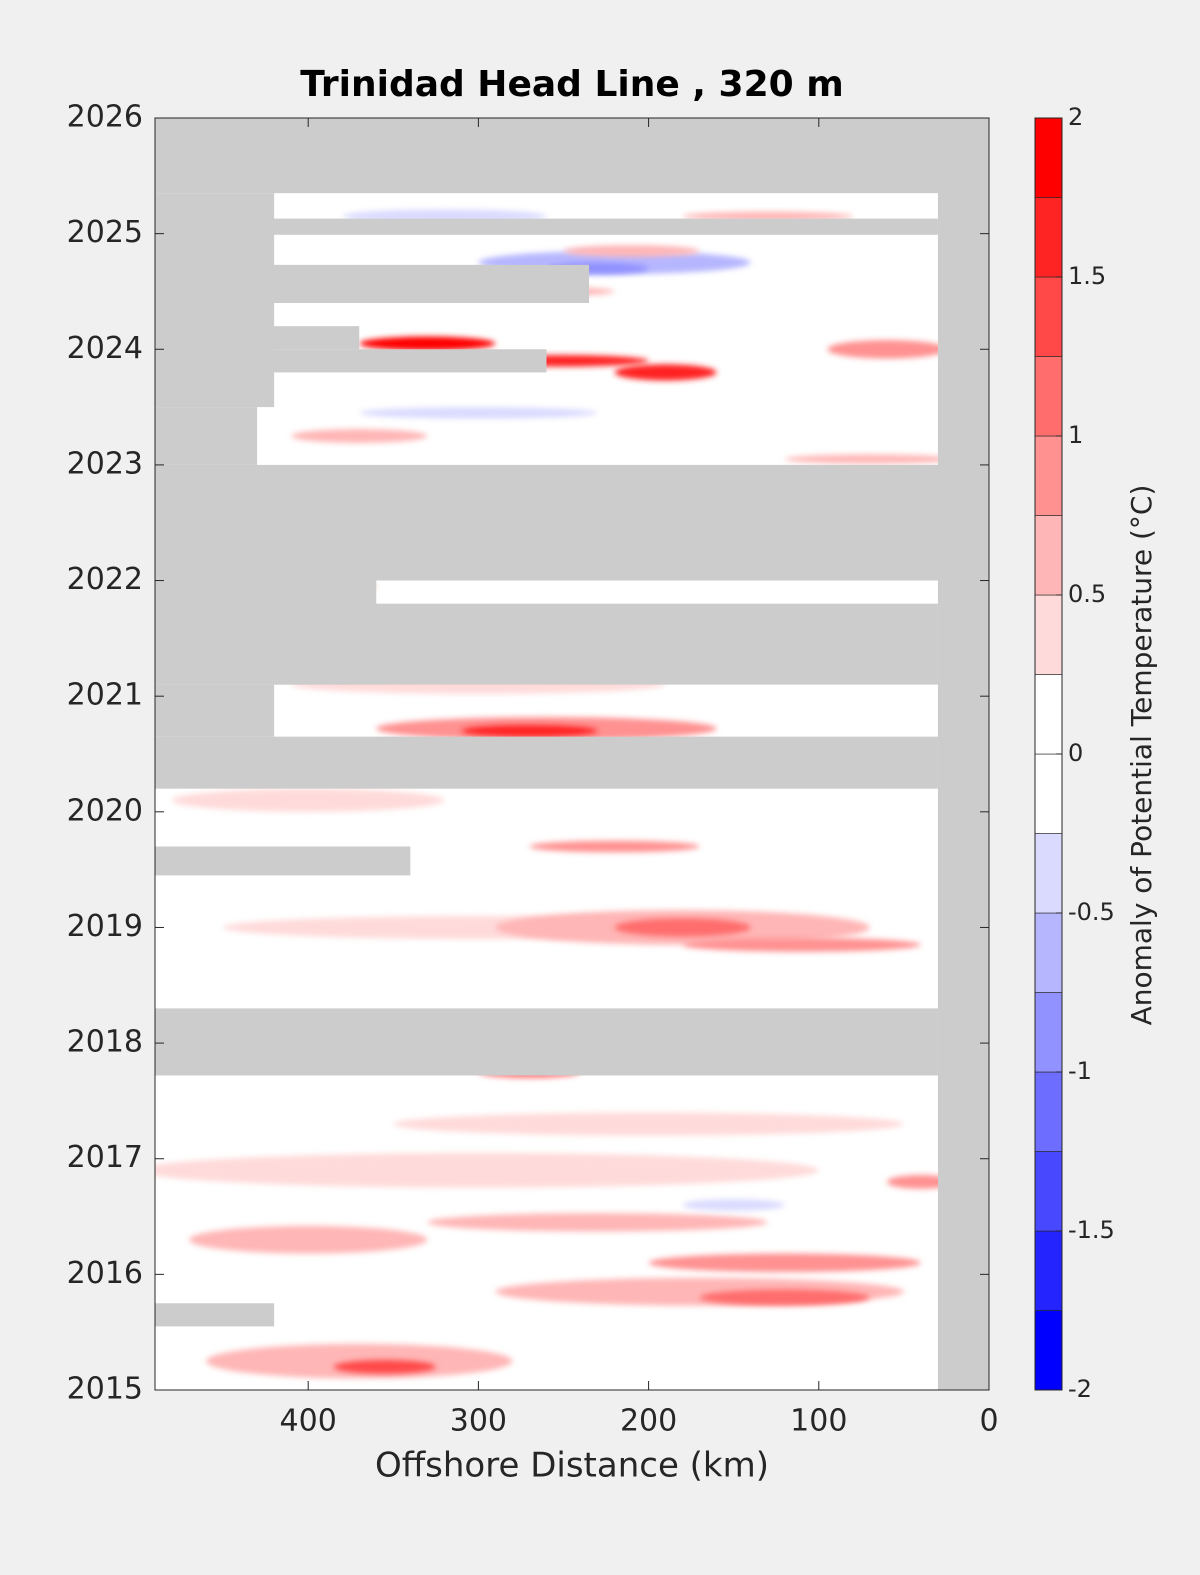 The width and height of the screenshot is (1200, 1575). I want to click on colorbar-tick-label: -2, so click(1080, 1389).